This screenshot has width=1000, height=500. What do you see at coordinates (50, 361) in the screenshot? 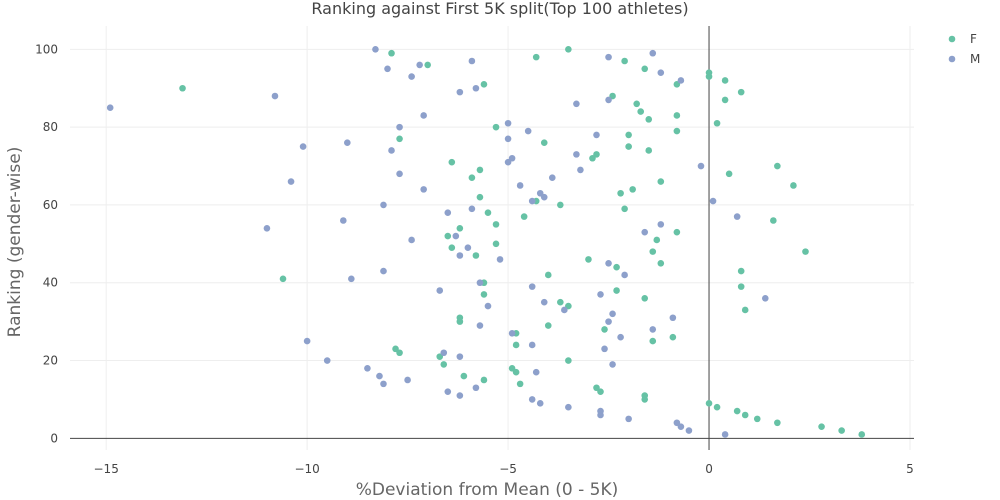
I see `y-tick-label: 20` at bounding box center [50, 361].